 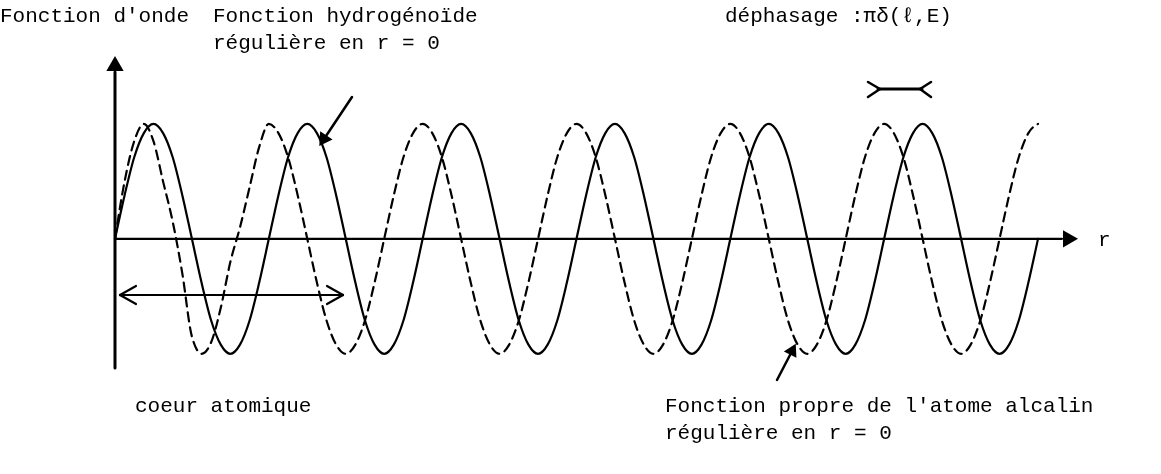 What do you see at coordinates (838, 16) in the screenshot?
I see `text: déphasage :πδ(ℓ,E)` at bounding box center [838, 16].